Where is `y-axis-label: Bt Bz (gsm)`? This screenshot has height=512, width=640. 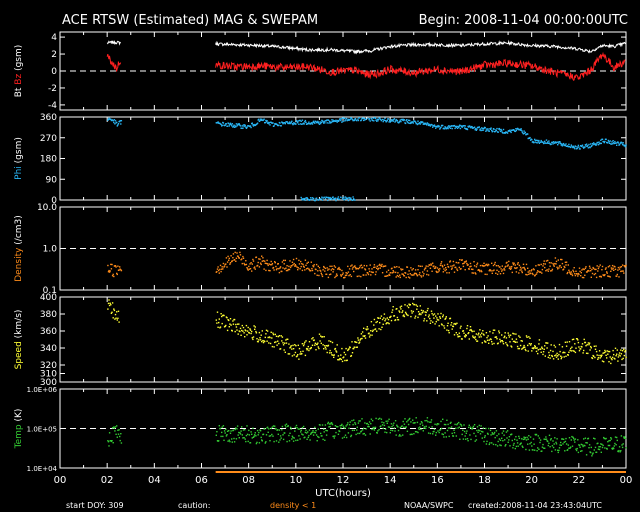 y-axis-label: Bt Bz (gsm) is located at coordinates (19, 71).